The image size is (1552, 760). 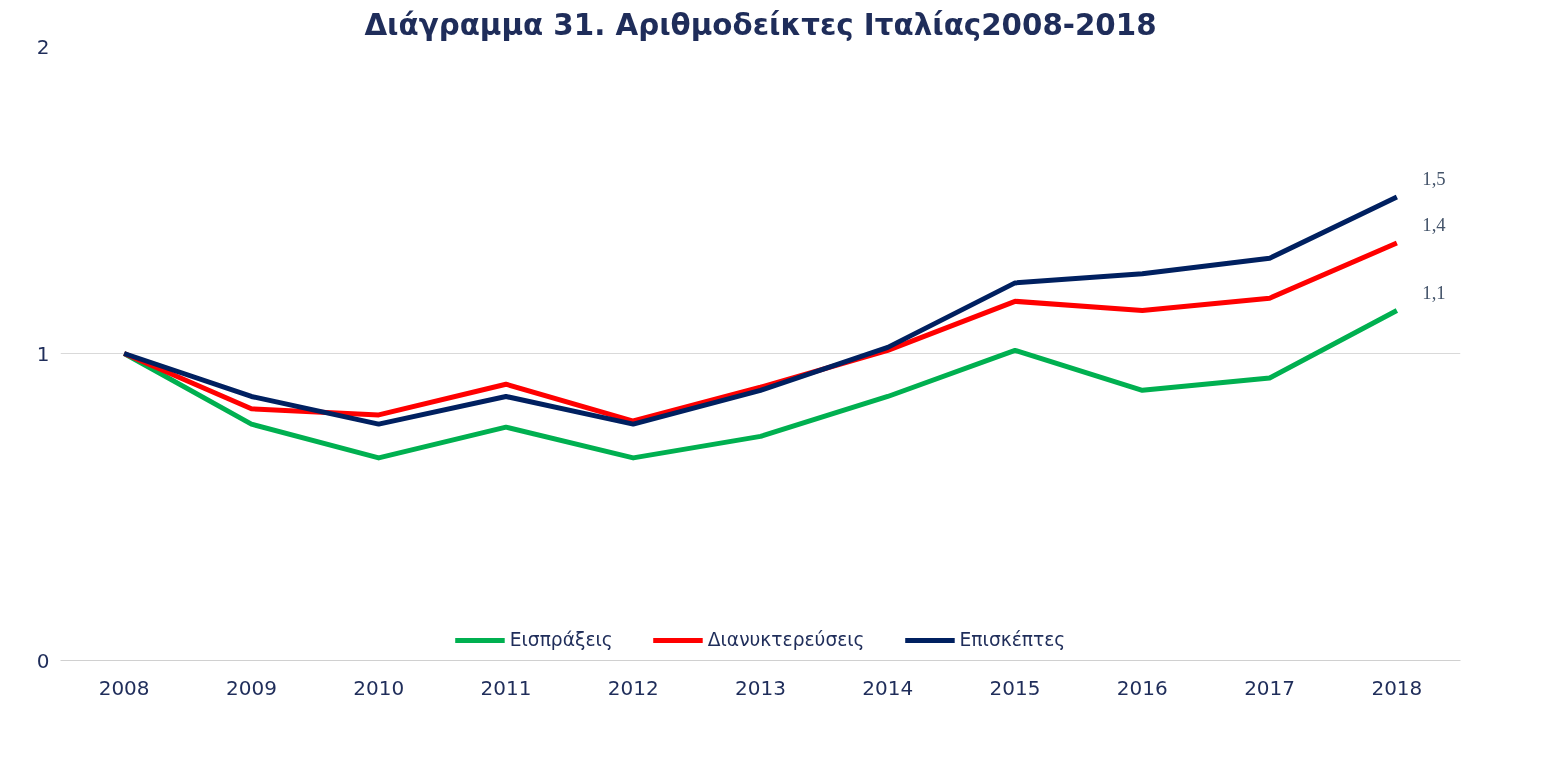 What do you see at coordinates (1270, 687) in the screenshot?
I see `x-tick-label: 2017` at bounding box center [1270, 687].